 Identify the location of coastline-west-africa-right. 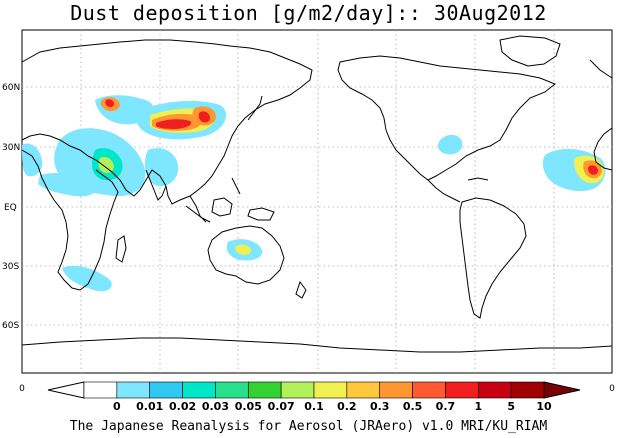
(603, 149).